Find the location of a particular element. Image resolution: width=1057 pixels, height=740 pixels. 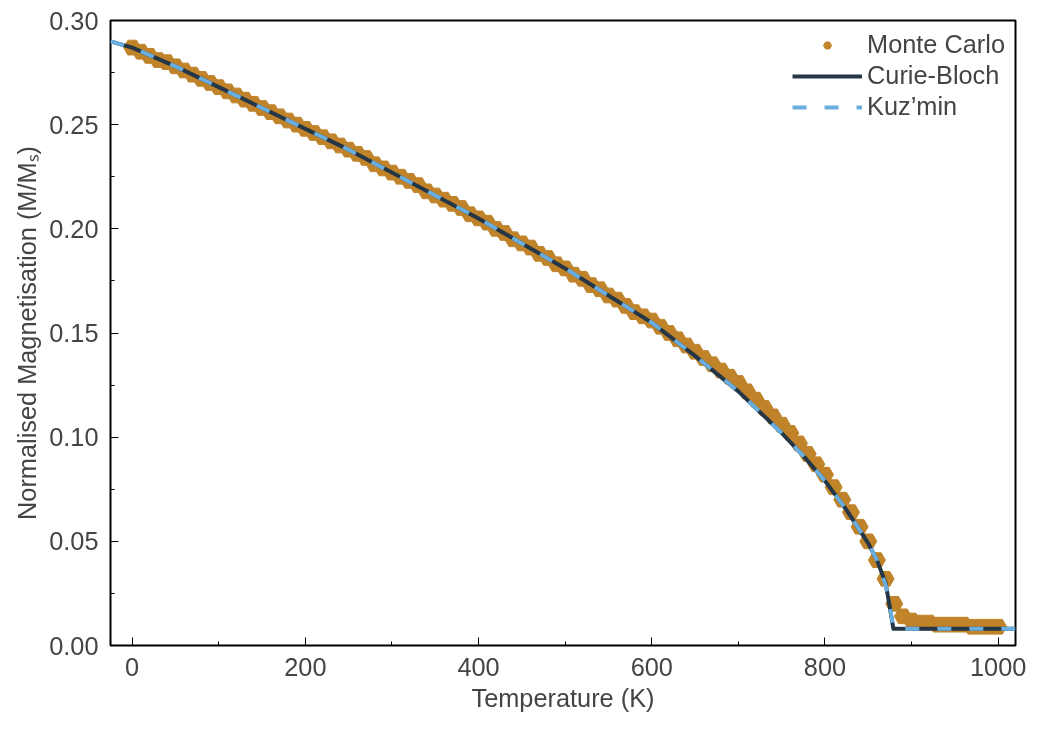

x-tick-label: 800 is located at coordinates (825, 666).